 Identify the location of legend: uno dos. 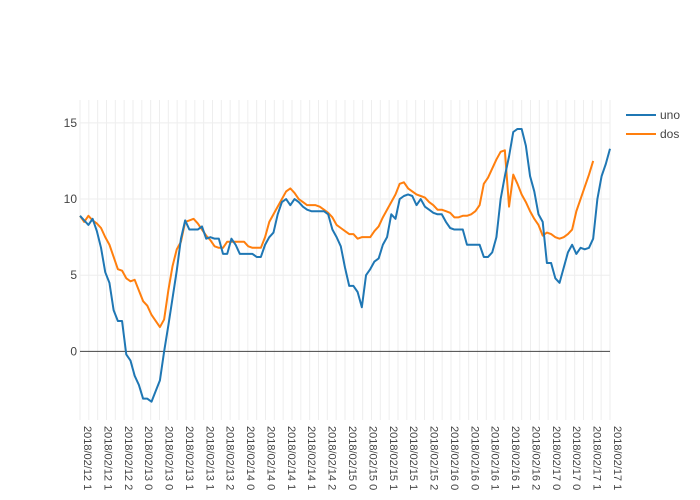
(653, 124).